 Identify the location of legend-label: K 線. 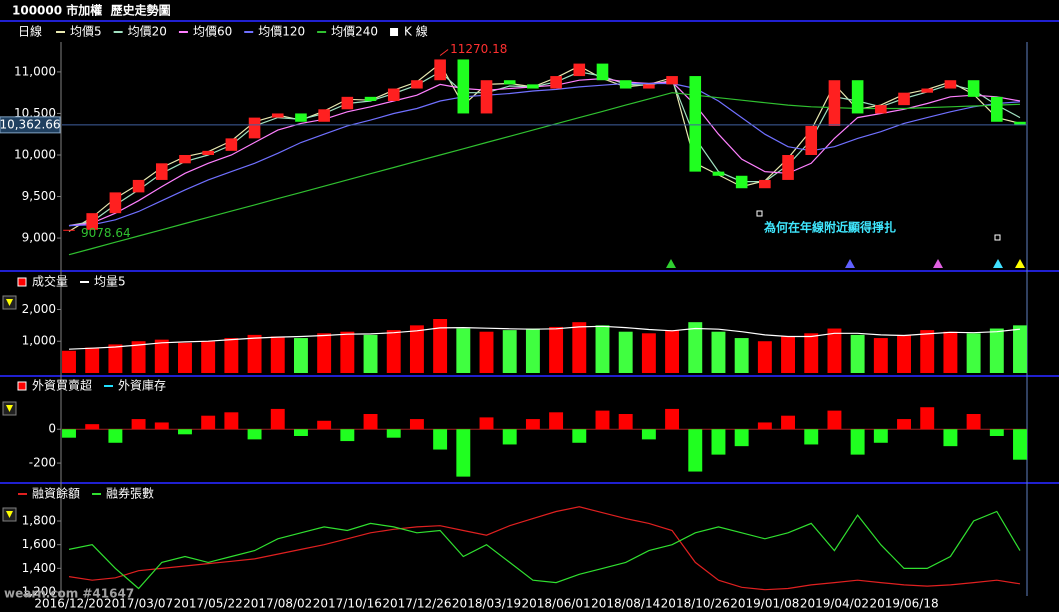
(416, 31).